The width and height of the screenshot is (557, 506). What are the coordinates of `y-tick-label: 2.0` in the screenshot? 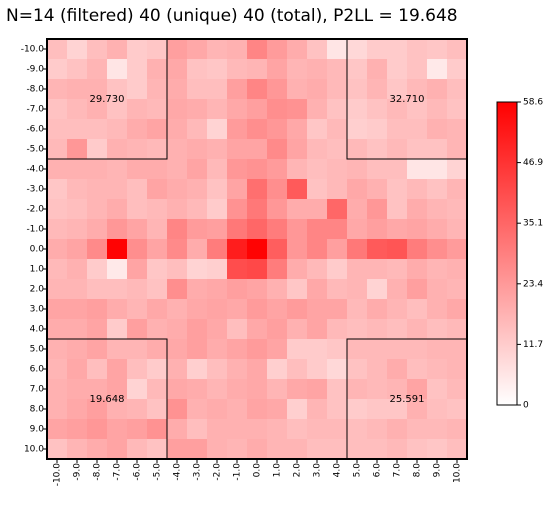 It's located at (37, 290).